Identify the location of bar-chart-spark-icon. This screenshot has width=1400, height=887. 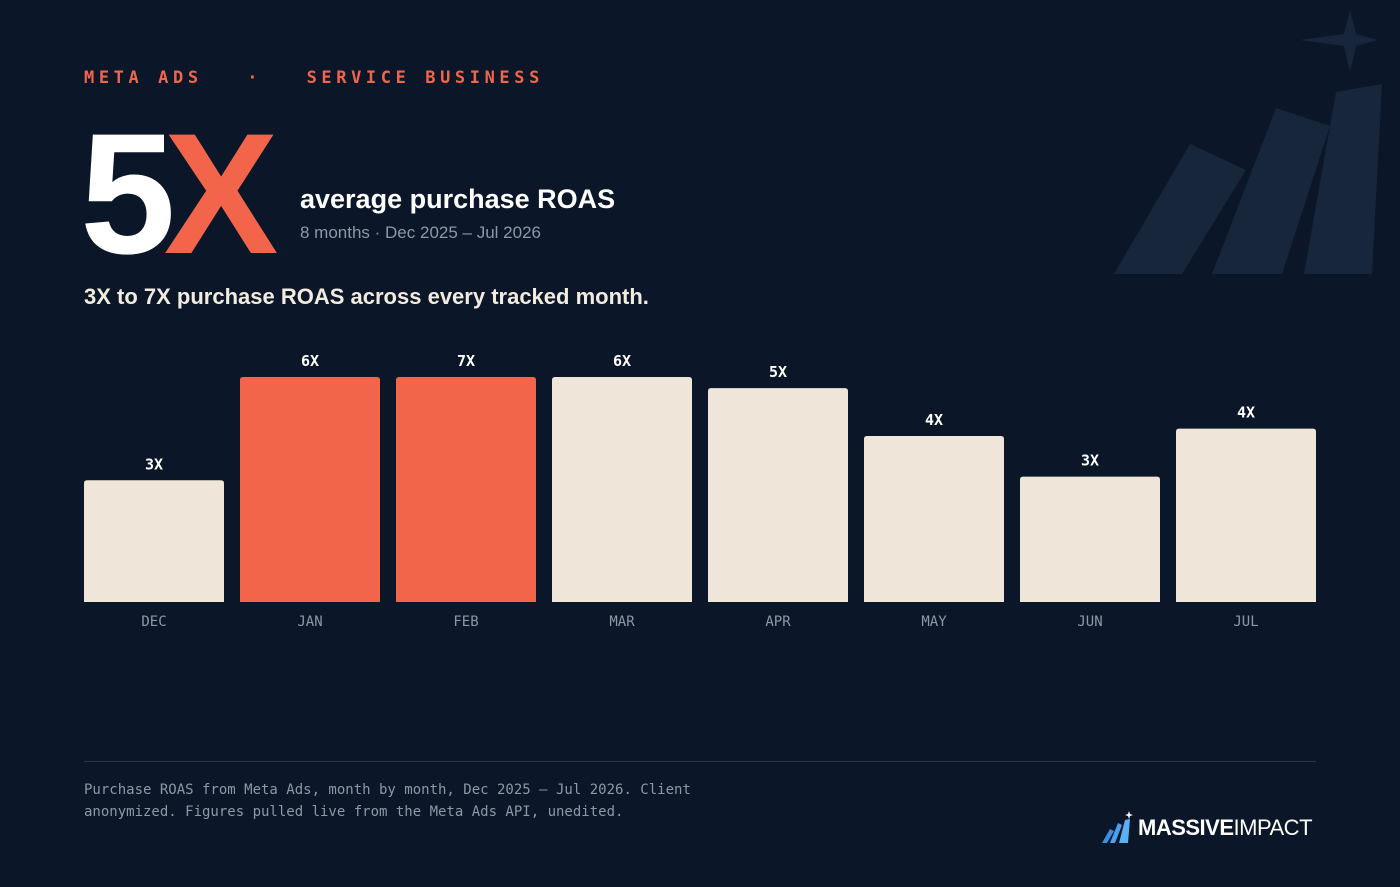
(1117, 827).